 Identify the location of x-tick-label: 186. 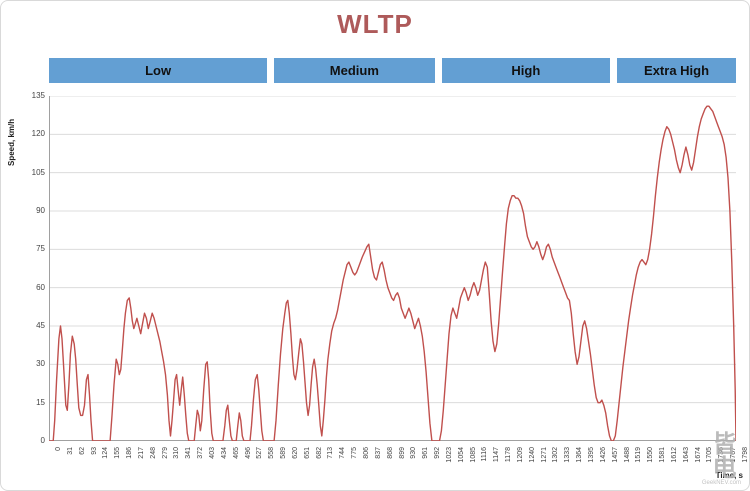
(130, 453).